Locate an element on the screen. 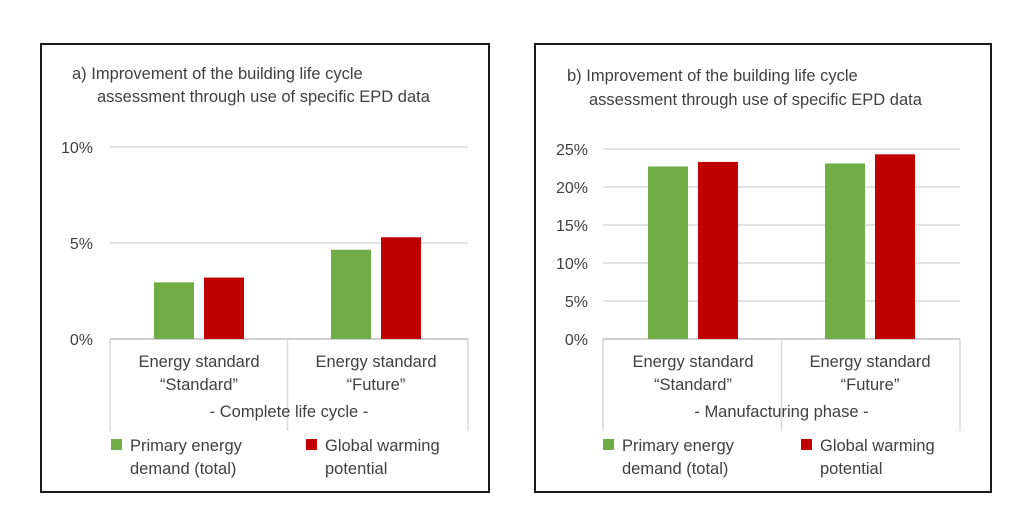  chart-a-category-label: “Future” is located at coordinates (376, 385).